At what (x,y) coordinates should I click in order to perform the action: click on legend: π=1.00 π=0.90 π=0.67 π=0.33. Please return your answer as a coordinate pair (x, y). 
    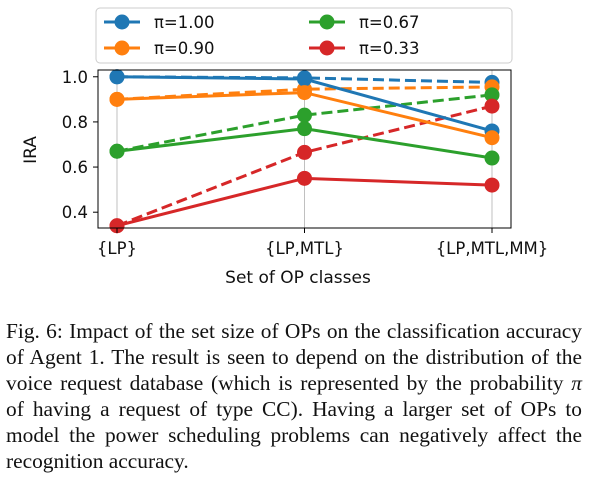
    Looking at the image, I should click on (304, 35).